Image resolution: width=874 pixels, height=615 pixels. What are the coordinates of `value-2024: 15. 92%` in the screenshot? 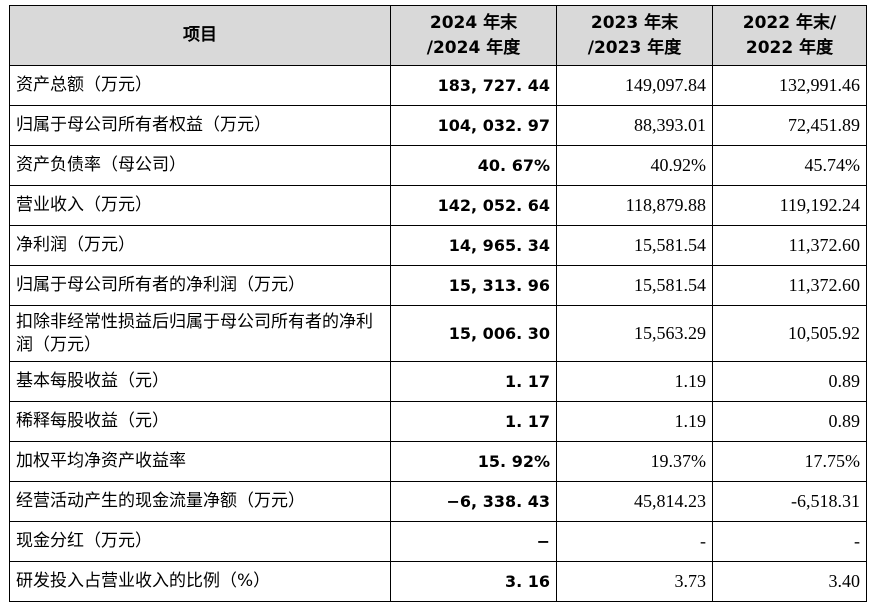 It's located at (473, 461).